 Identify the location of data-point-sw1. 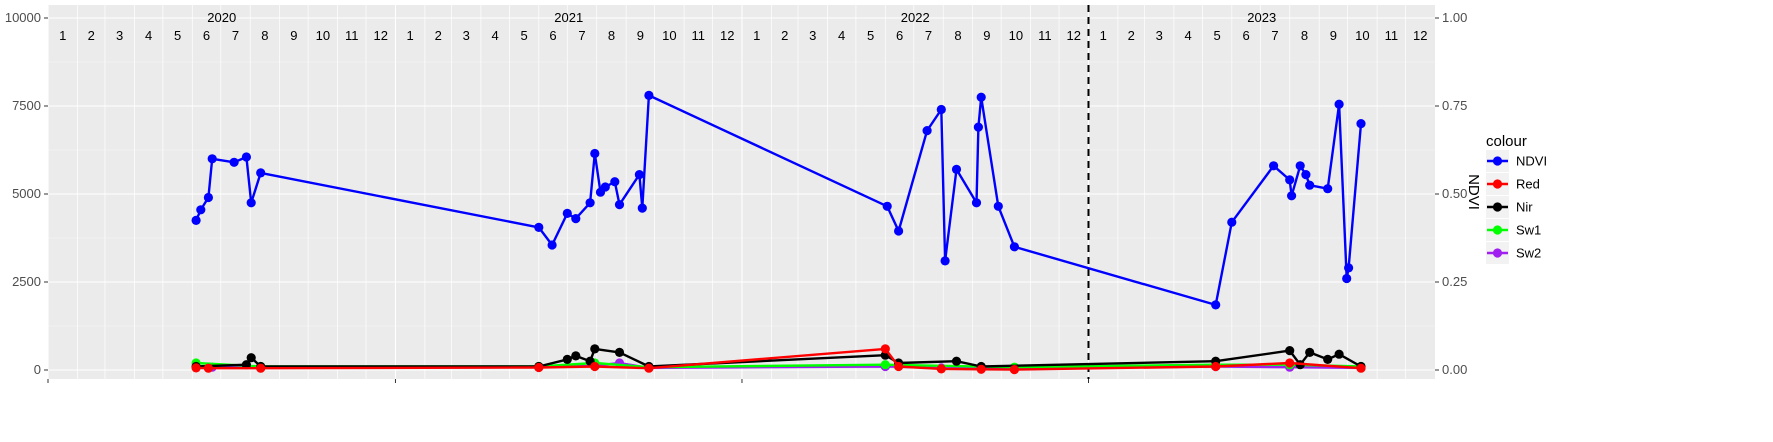
(885, 365).